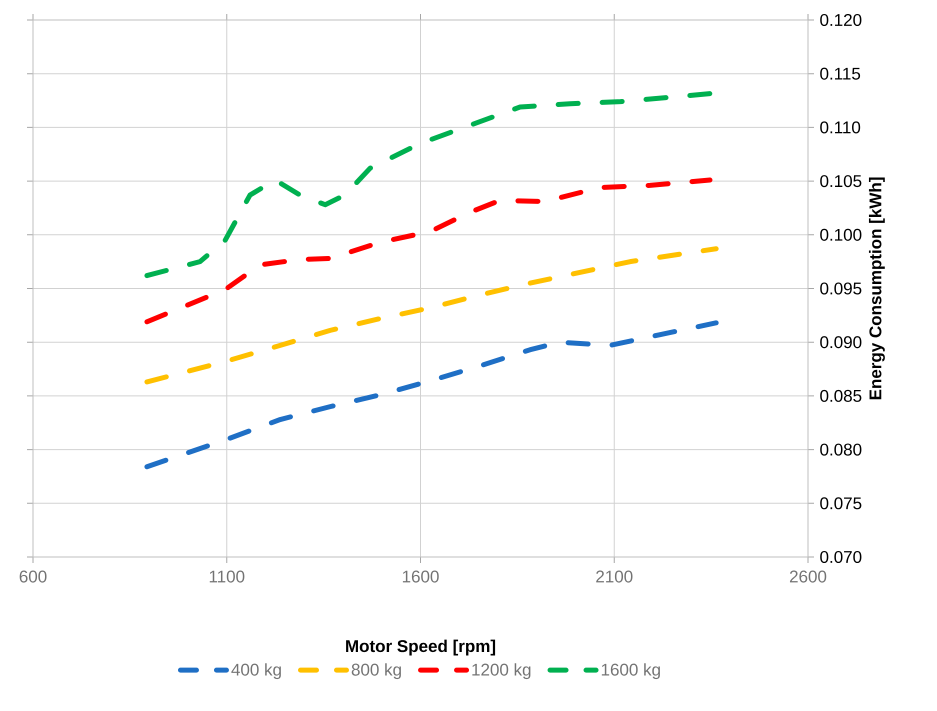  Describe the element at coordinates (841, 342) in the screenshot. I see `y-tick-label: 0.090` at that location.